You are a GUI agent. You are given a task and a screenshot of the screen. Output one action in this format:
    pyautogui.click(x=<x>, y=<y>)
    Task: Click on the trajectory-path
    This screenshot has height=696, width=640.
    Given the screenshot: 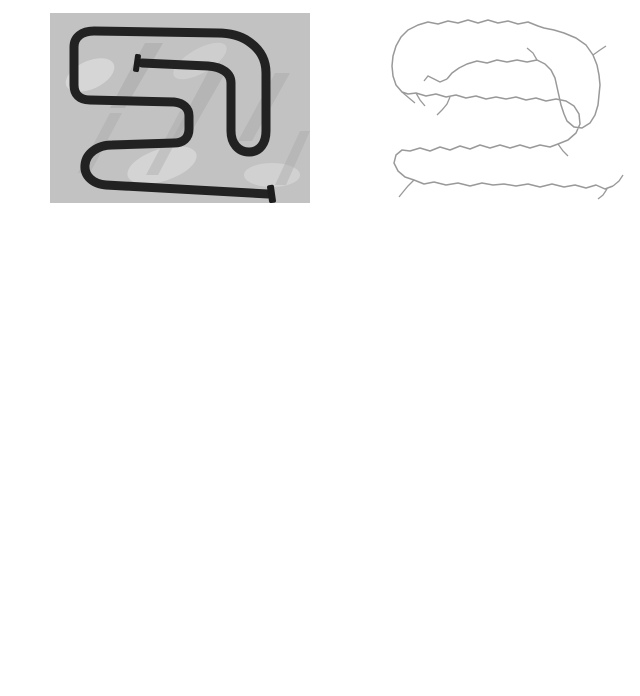 What is the action you would take?
    pyautogui.click(x=502, y=104)
    